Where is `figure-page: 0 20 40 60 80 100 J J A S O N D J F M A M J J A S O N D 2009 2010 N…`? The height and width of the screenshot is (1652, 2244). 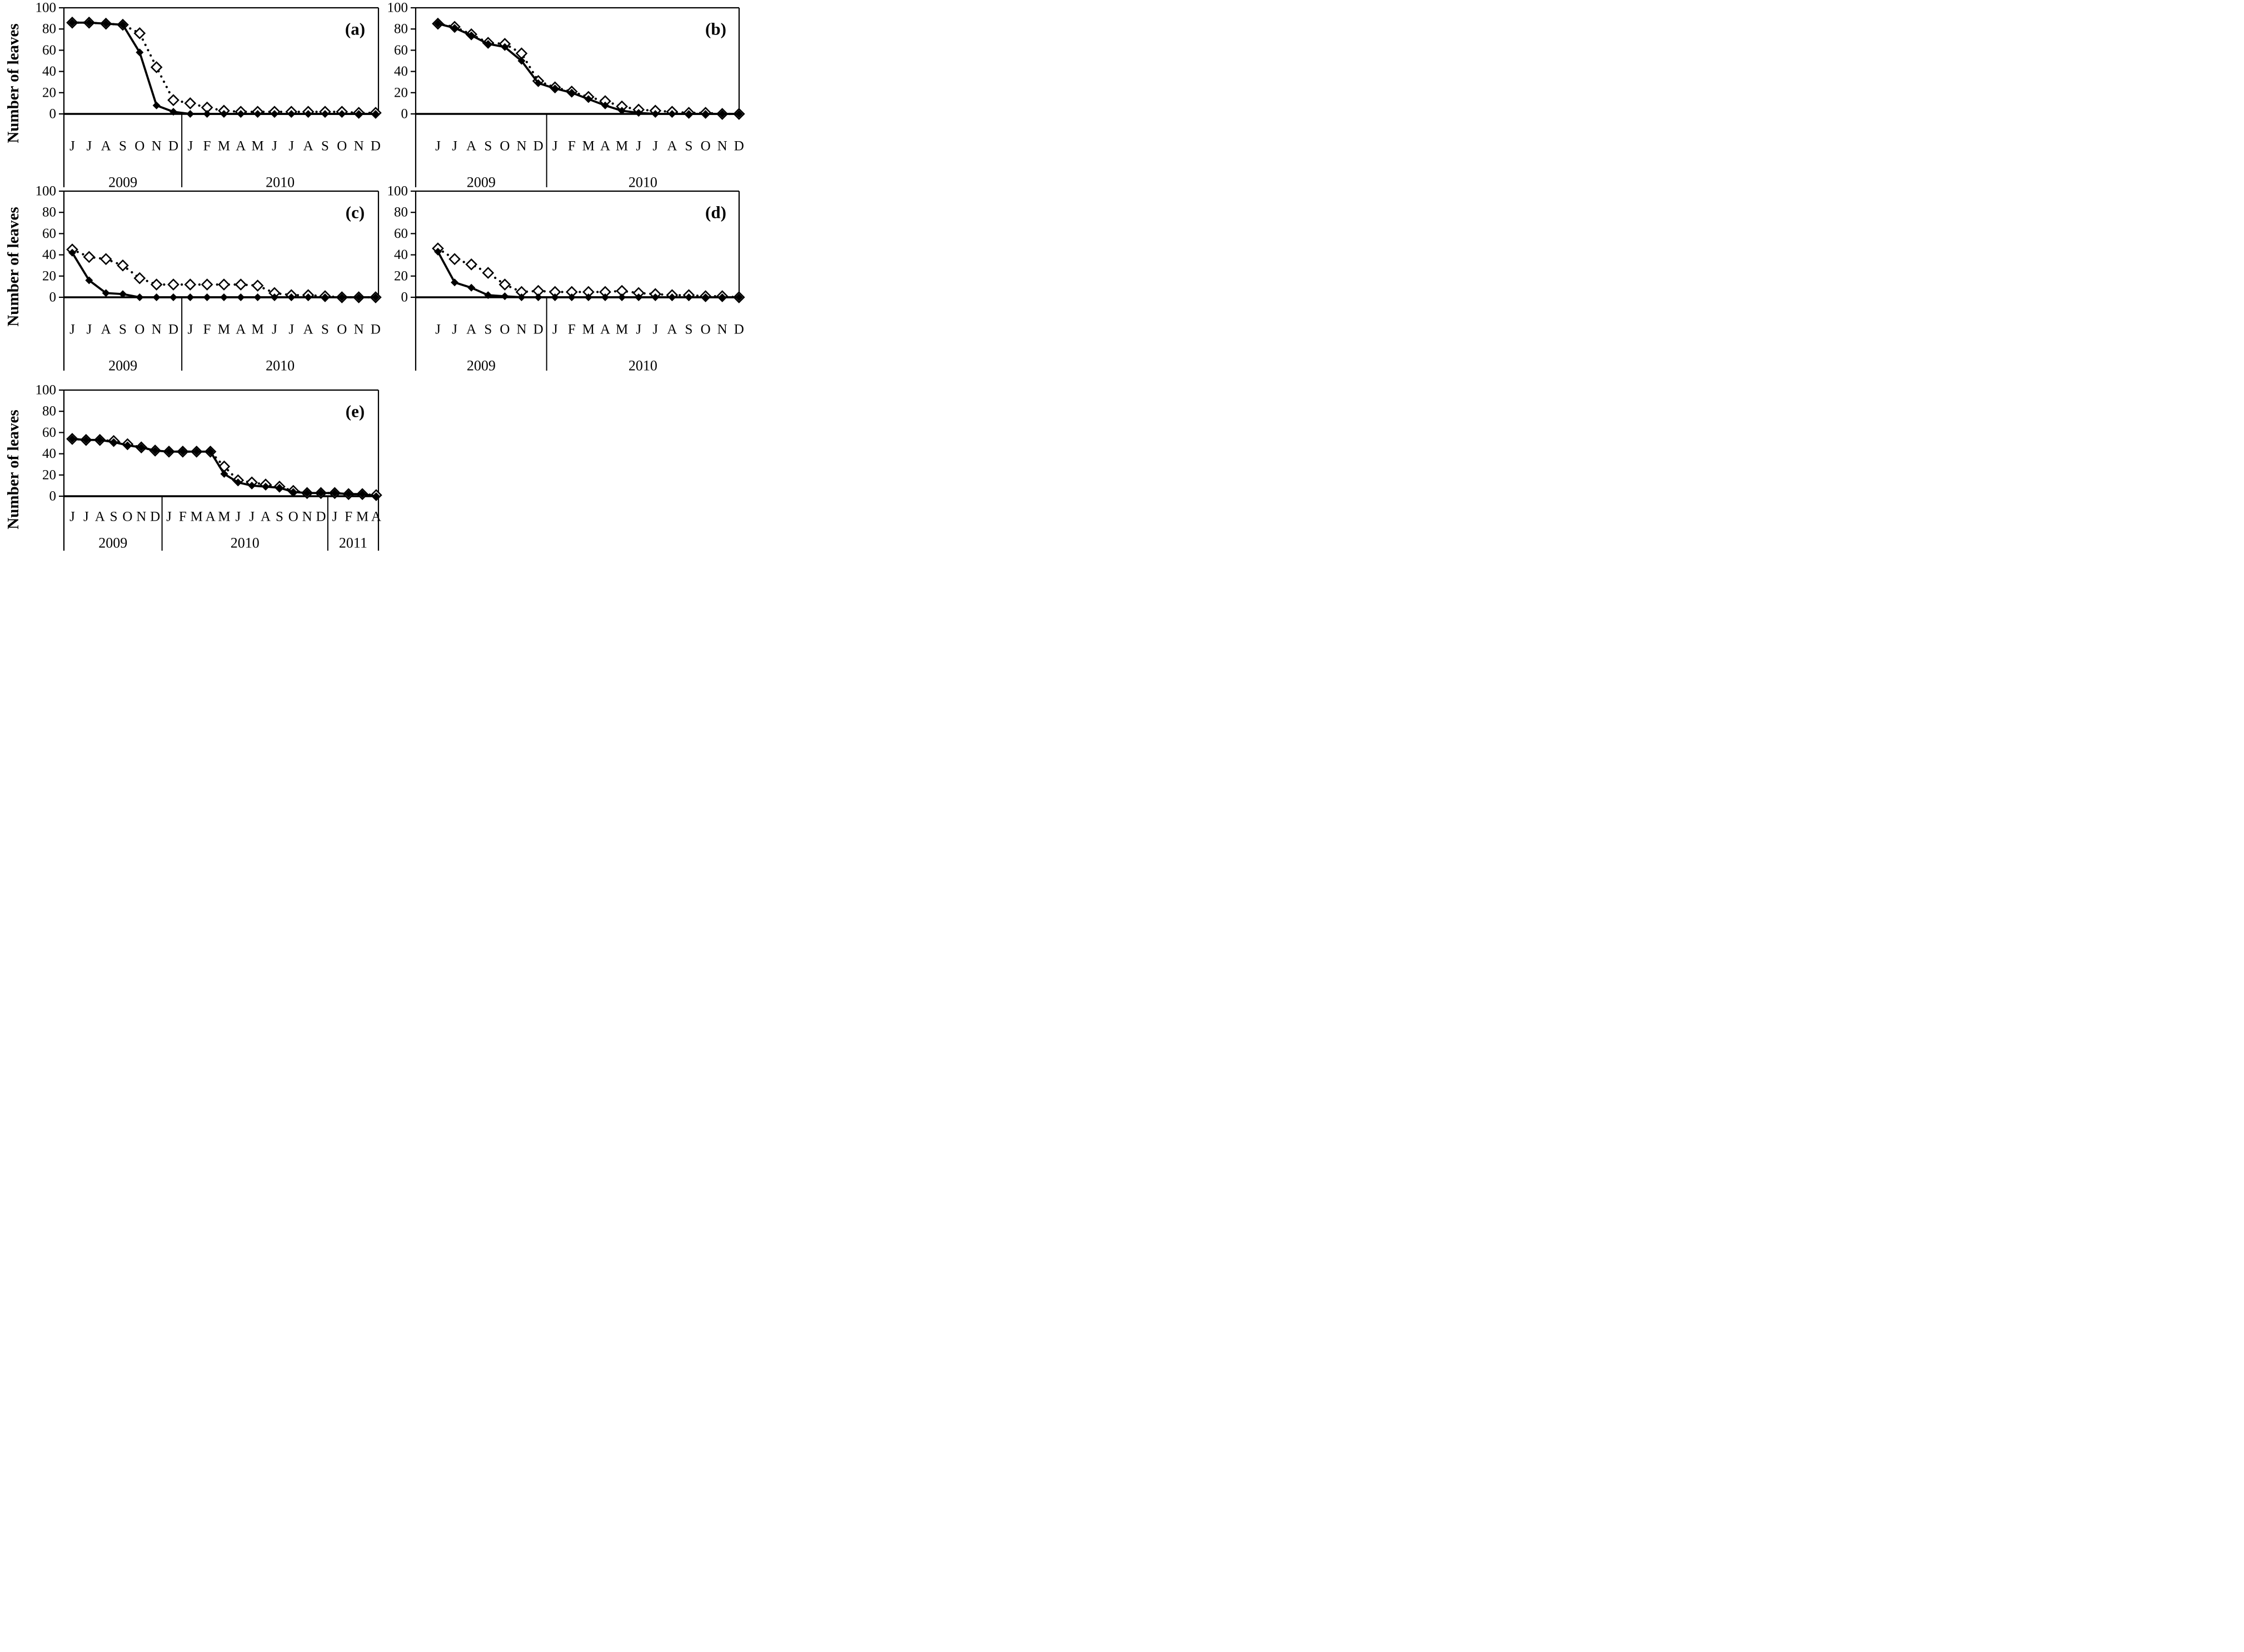 figure-page: 0 20 40 60 80 100 J J A S O N D J F M A M J J A S O N D 2009 2010 N… is located at coordinates (374, 275).